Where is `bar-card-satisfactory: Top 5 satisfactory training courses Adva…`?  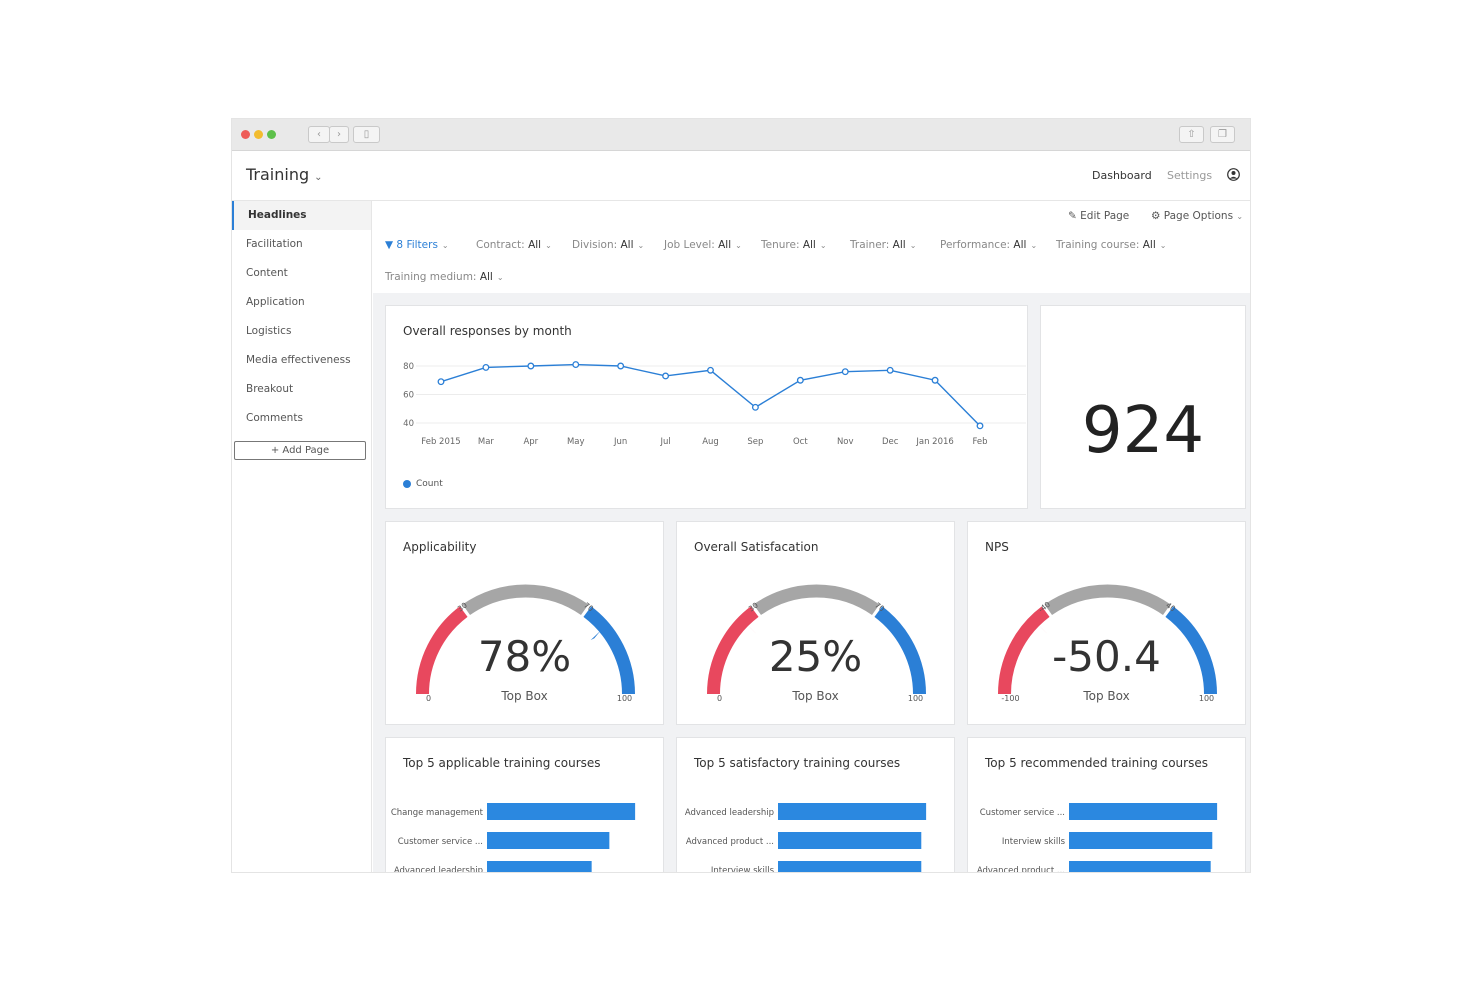
bar-card-satisfactory: Top 5 satisfactory training courses Adva… is located at coordinates (815, 805).